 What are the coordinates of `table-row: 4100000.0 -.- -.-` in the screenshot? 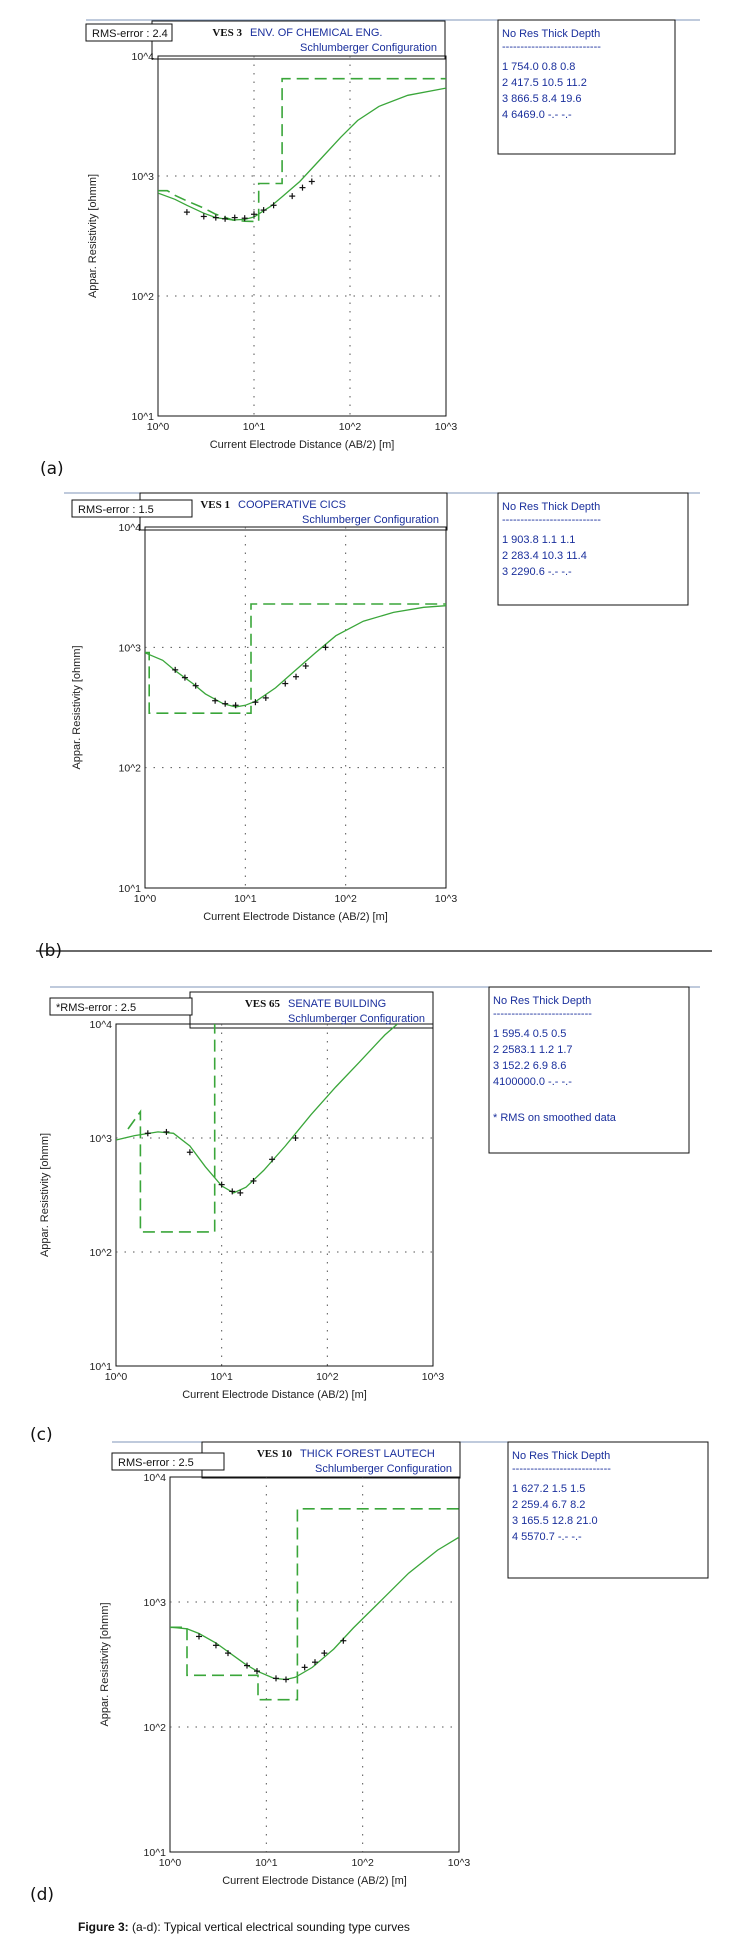 It's located at (532, 1082).